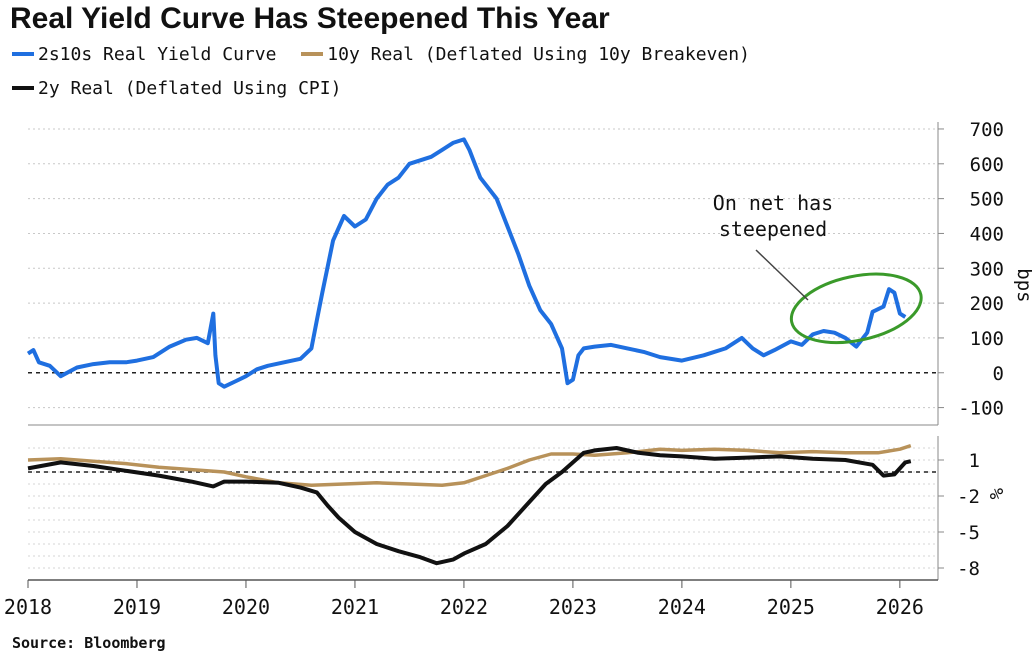 This screenshot has width=1034, height=661. What do you see at coordinates (987, 304) in the screenshot?
I see `top-ytick-label: 200` at bounding box center [987, 304].